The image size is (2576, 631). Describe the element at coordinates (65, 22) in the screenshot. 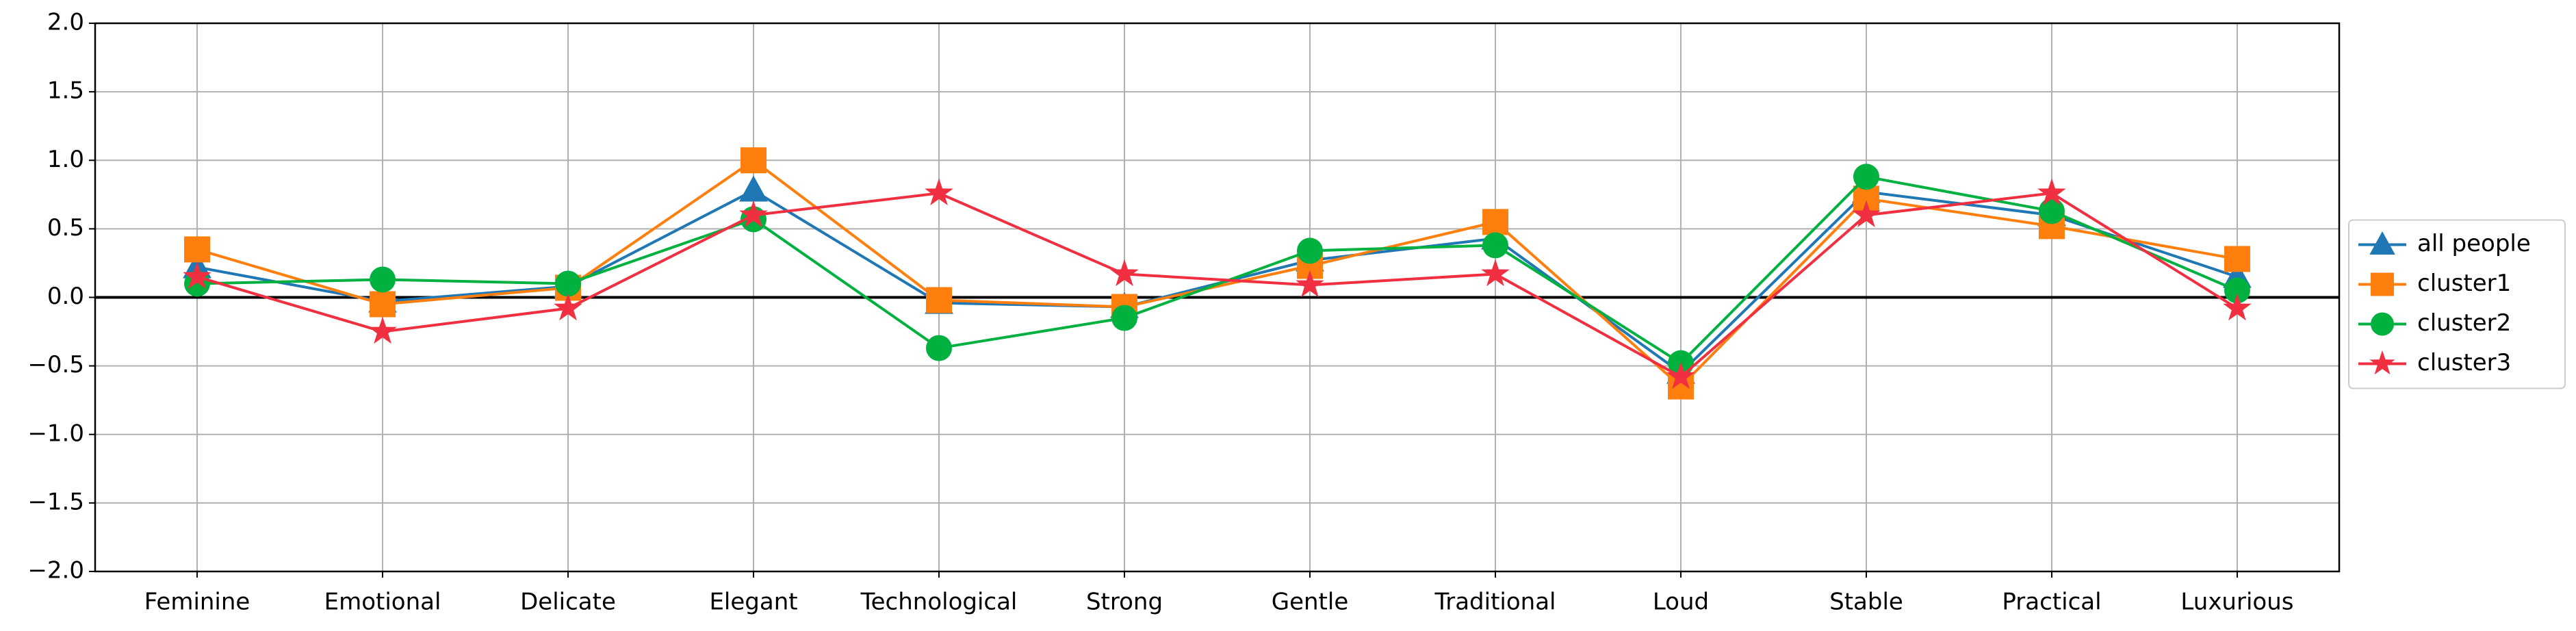

I see `y-tick-label: 2.0` at that location.